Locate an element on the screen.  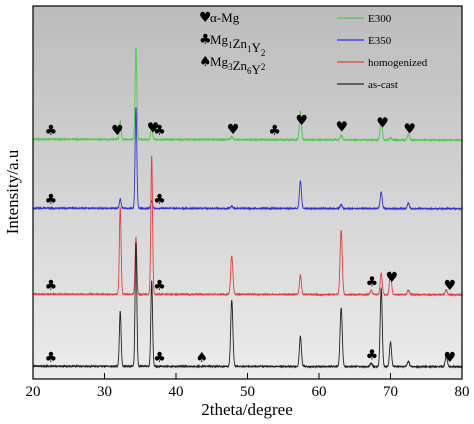
series-legend: E300 E350 homogenized as-cast is located at coordinates (382, 52).